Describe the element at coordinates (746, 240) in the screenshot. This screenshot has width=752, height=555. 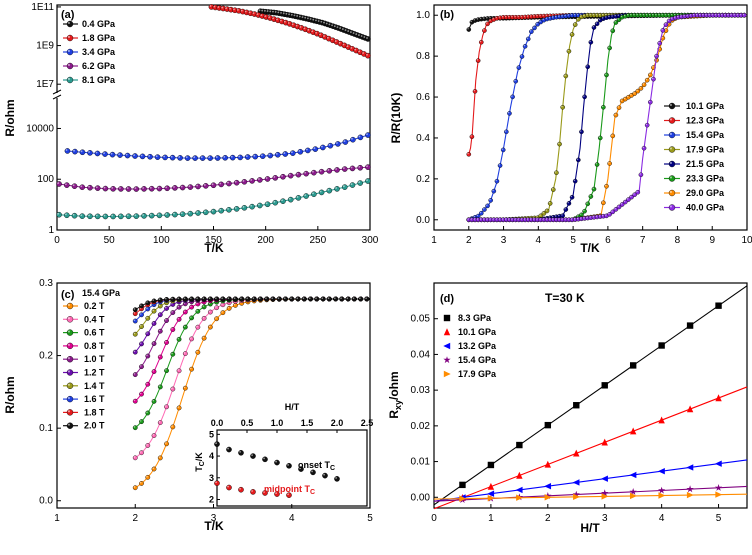
I see `x-tick-label: 10` at that location.